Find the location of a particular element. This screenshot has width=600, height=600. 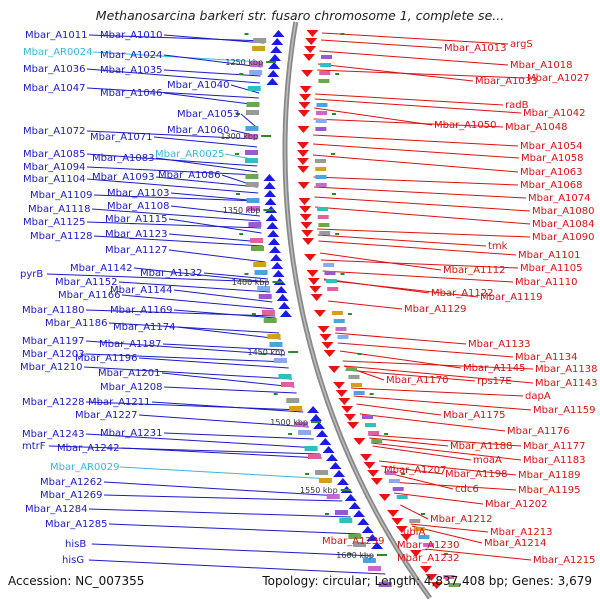

right-gene-label: Mbar_A1183 is located at coordinates (554, 460).